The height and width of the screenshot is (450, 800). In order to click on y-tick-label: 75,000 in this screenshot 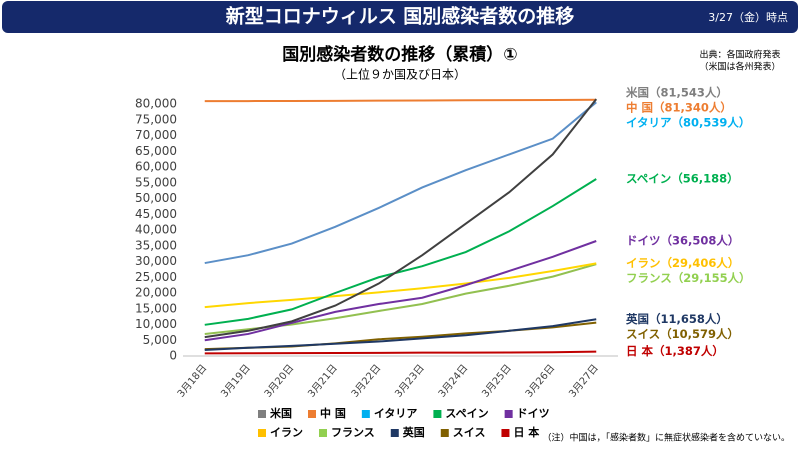, I will do `click(156, 119)`.